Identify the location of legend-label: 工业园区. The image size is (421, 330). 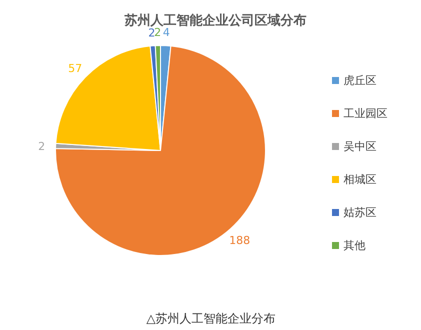
(366, 113).